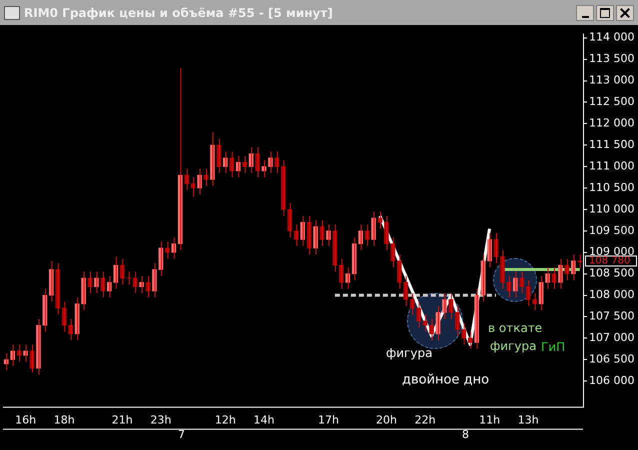  Describe the element at coordinates (611, 295) in the screenshot. I see `y-tick-label: 108 000` at that location.